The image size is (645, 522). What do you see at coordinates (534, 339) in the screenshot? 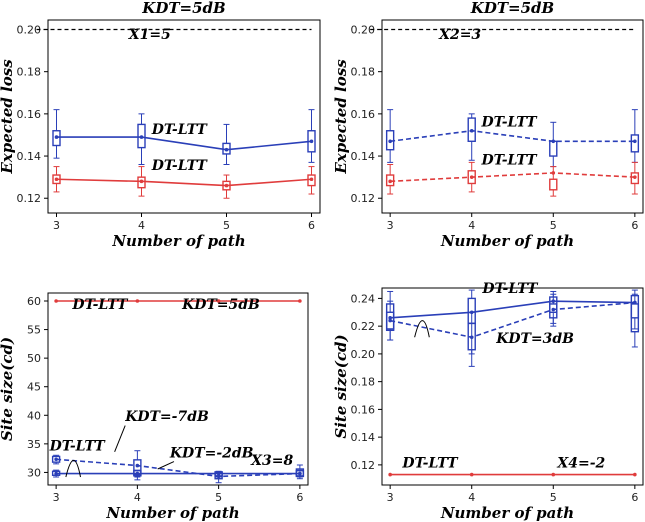
I see `annotation-label: KDT=3dB` at bounding box center [534, 339].